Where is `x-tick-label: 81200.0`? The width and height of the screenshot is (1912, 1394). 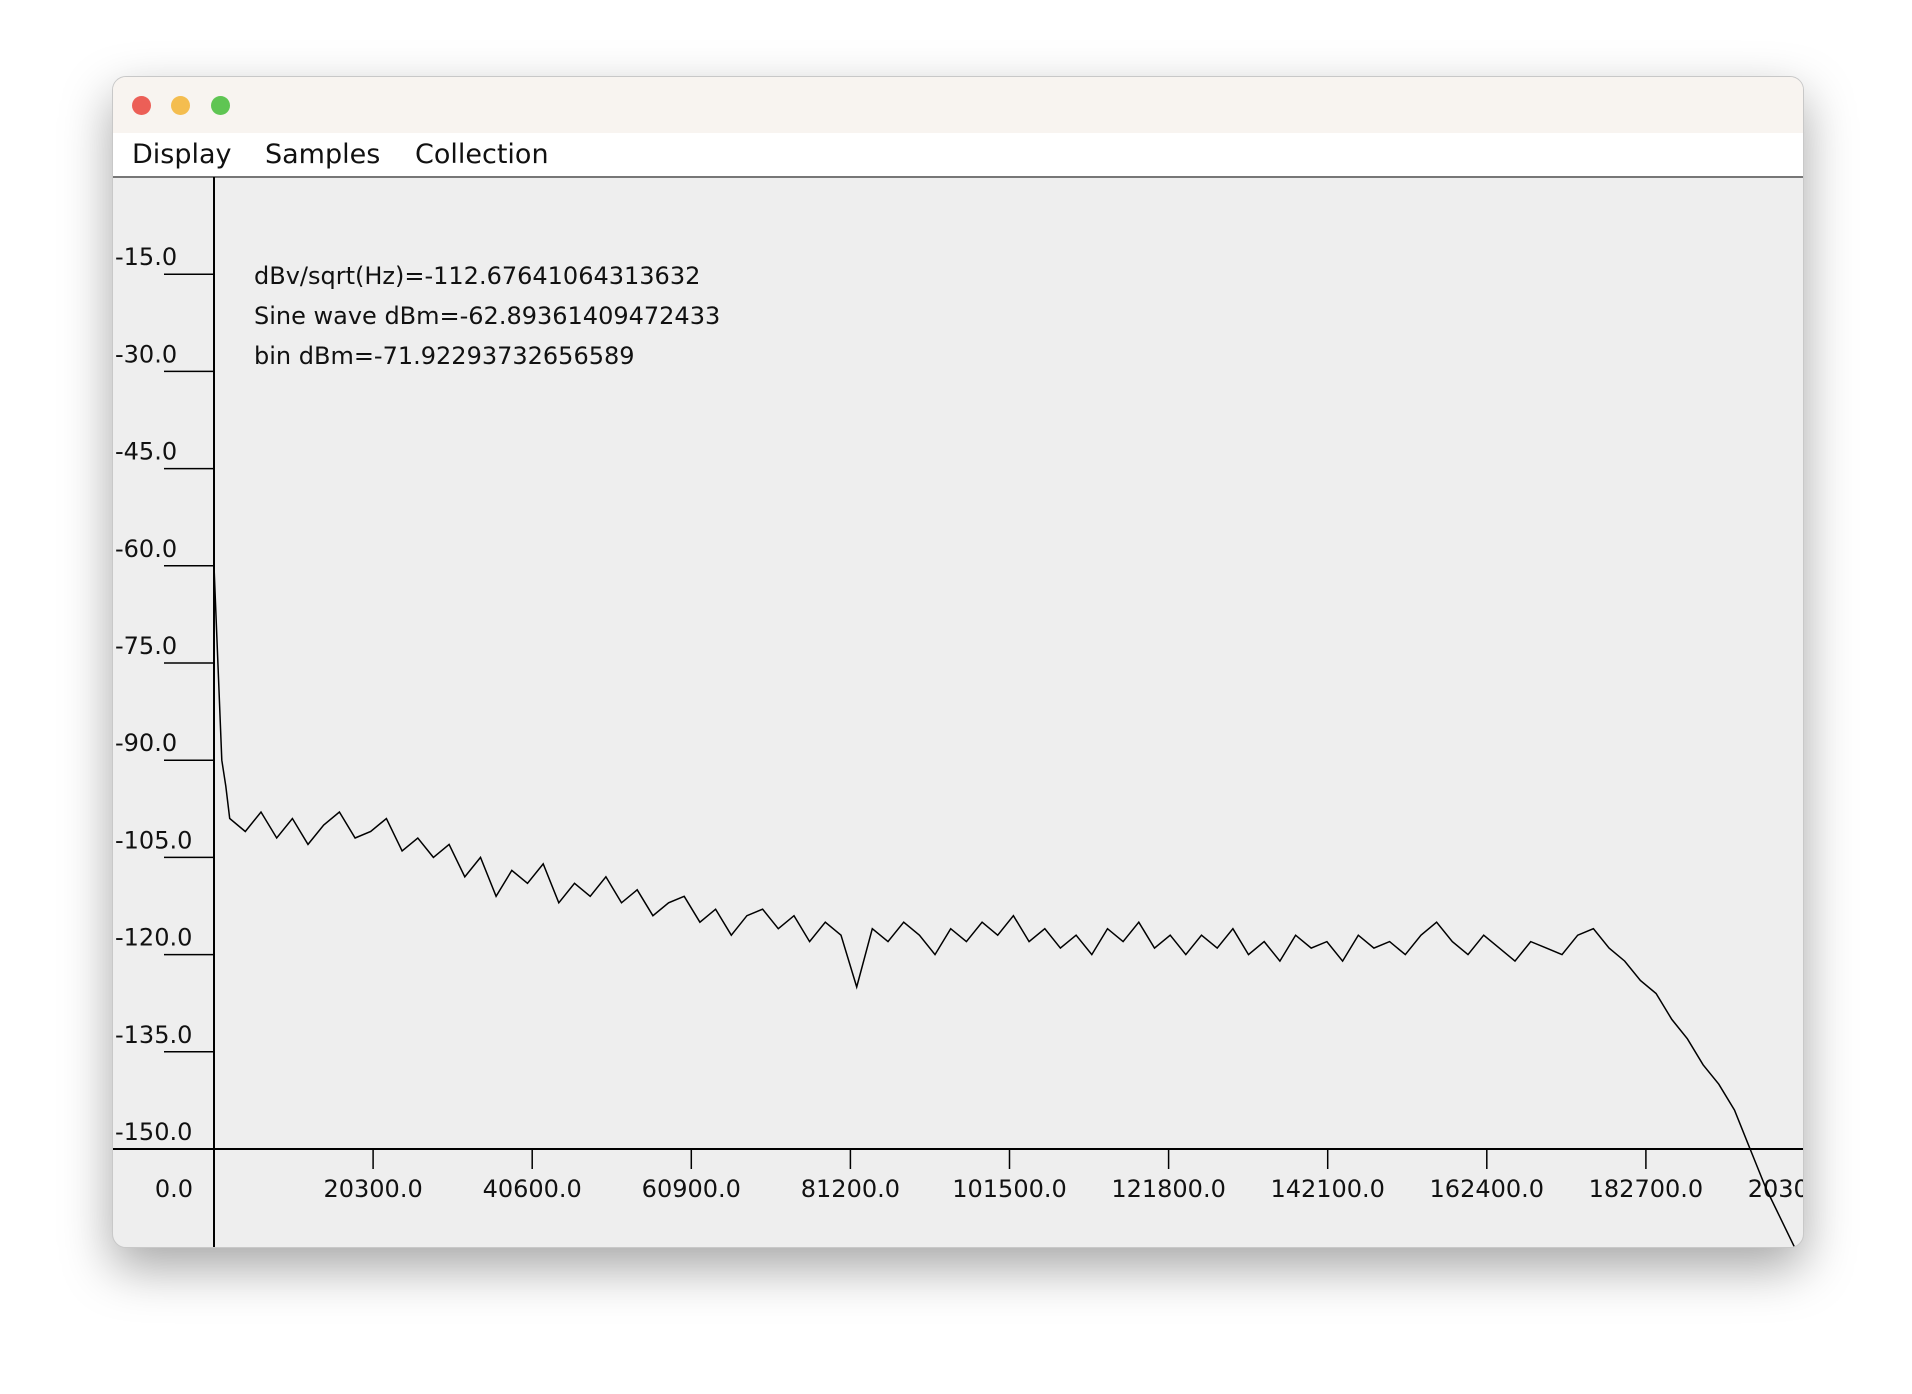
x-tick-label: 81200.0 is located at coordinates (850, 1189).